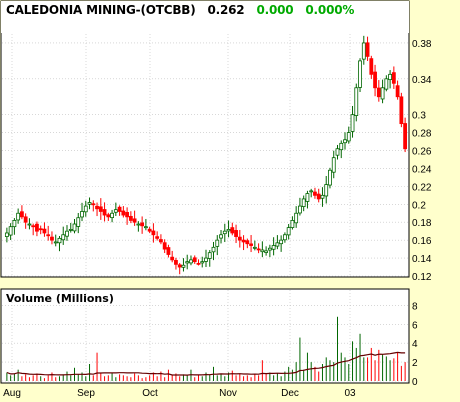 The height and width of the screenshot is (402, 460). I want to click on x-axis-labels: Aug Sep Oct Nov Dec 03, so click(179, 393).